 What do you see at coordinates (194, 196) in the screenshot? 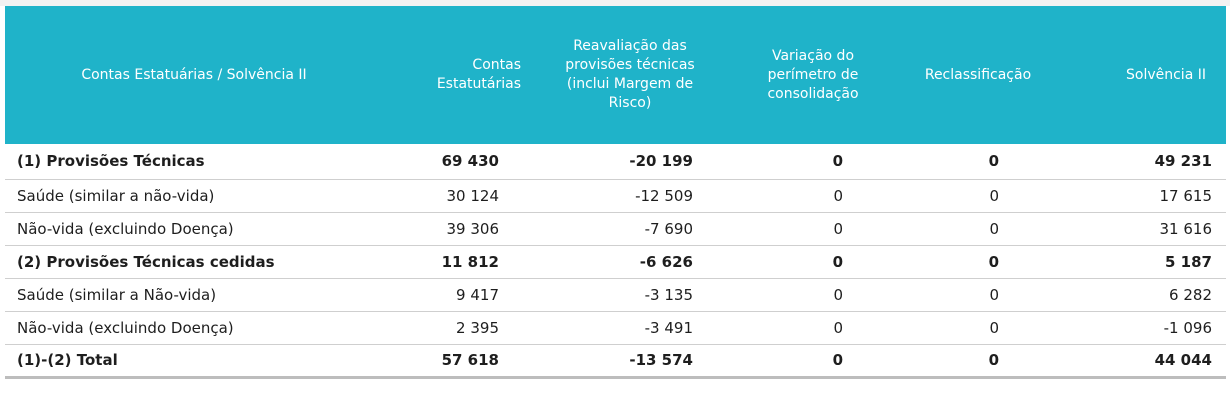
I see `row-label: Saúde (similar a não-vida)` at bounding box center [194, 196].